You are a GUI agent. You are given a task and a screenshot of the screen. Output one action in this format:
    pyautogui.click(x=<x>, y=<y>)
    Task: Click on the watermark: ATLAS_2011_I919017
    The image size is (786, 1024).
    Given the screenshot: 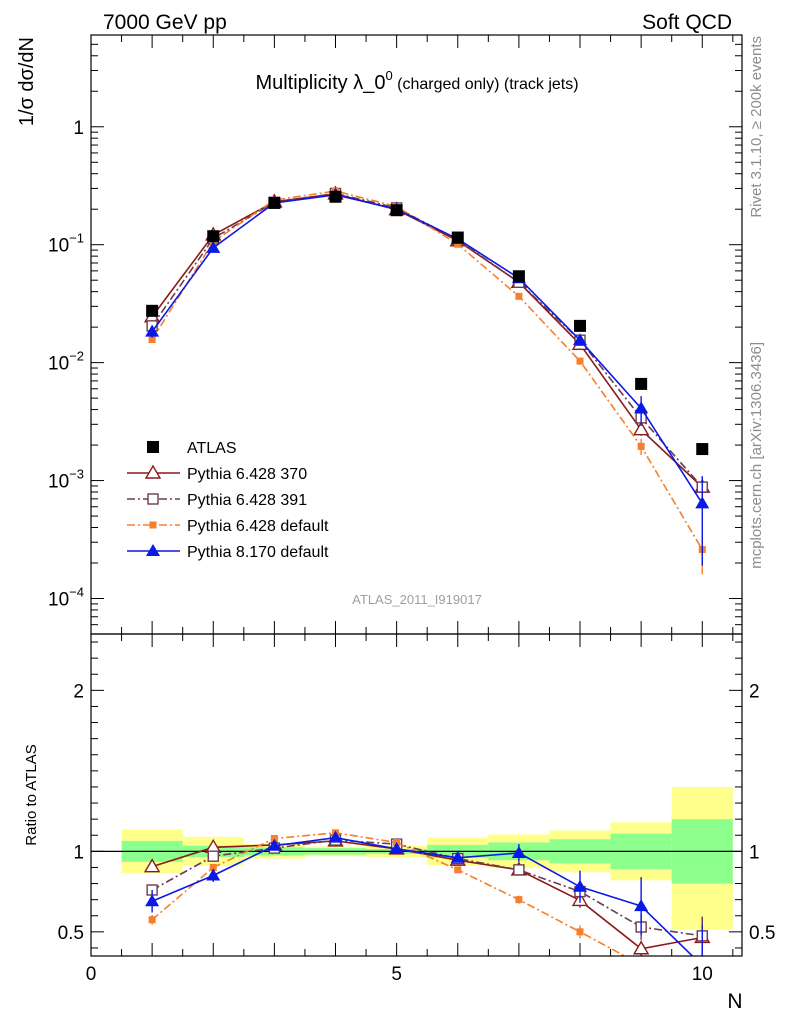 What is the action you would take?
    pyautogui.click(x=417, y=599)
    